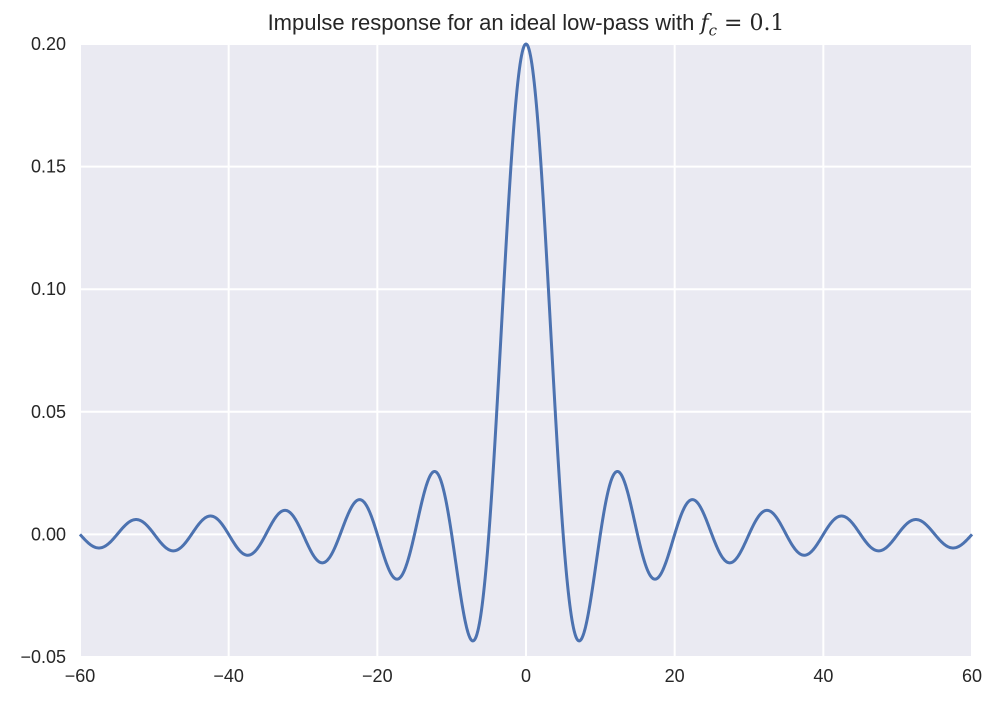 This screenshot has height=710, width=997. I want to click on x-tick-label: 40, so click(823, 676).